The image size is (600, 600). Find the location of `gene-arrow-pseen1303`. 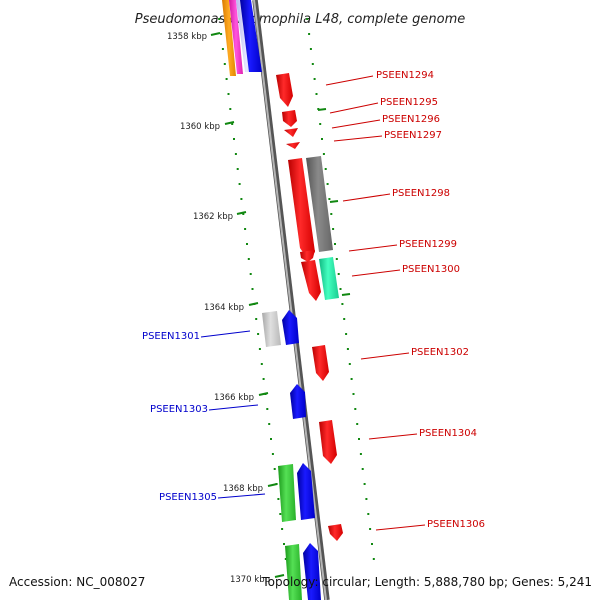

gene-arrow-pseen1303 is located at coordinates (298, 401).